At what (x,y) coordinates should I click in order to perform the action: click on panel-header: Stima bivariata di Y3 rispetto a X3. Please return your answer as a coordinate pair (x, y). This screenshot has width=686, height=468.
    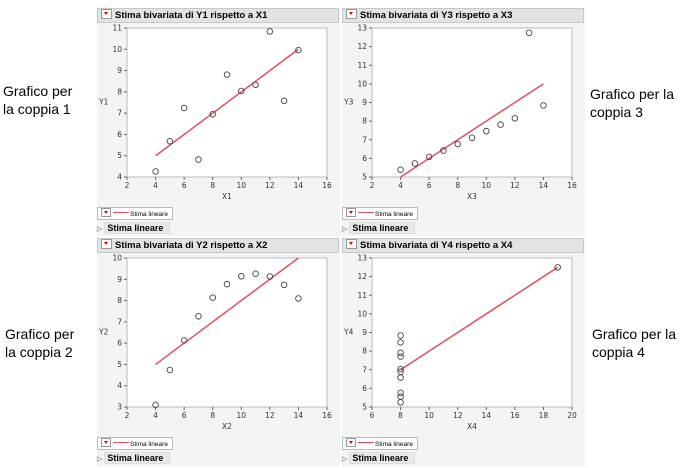
    Looking at the image, I should click on (463, 15).